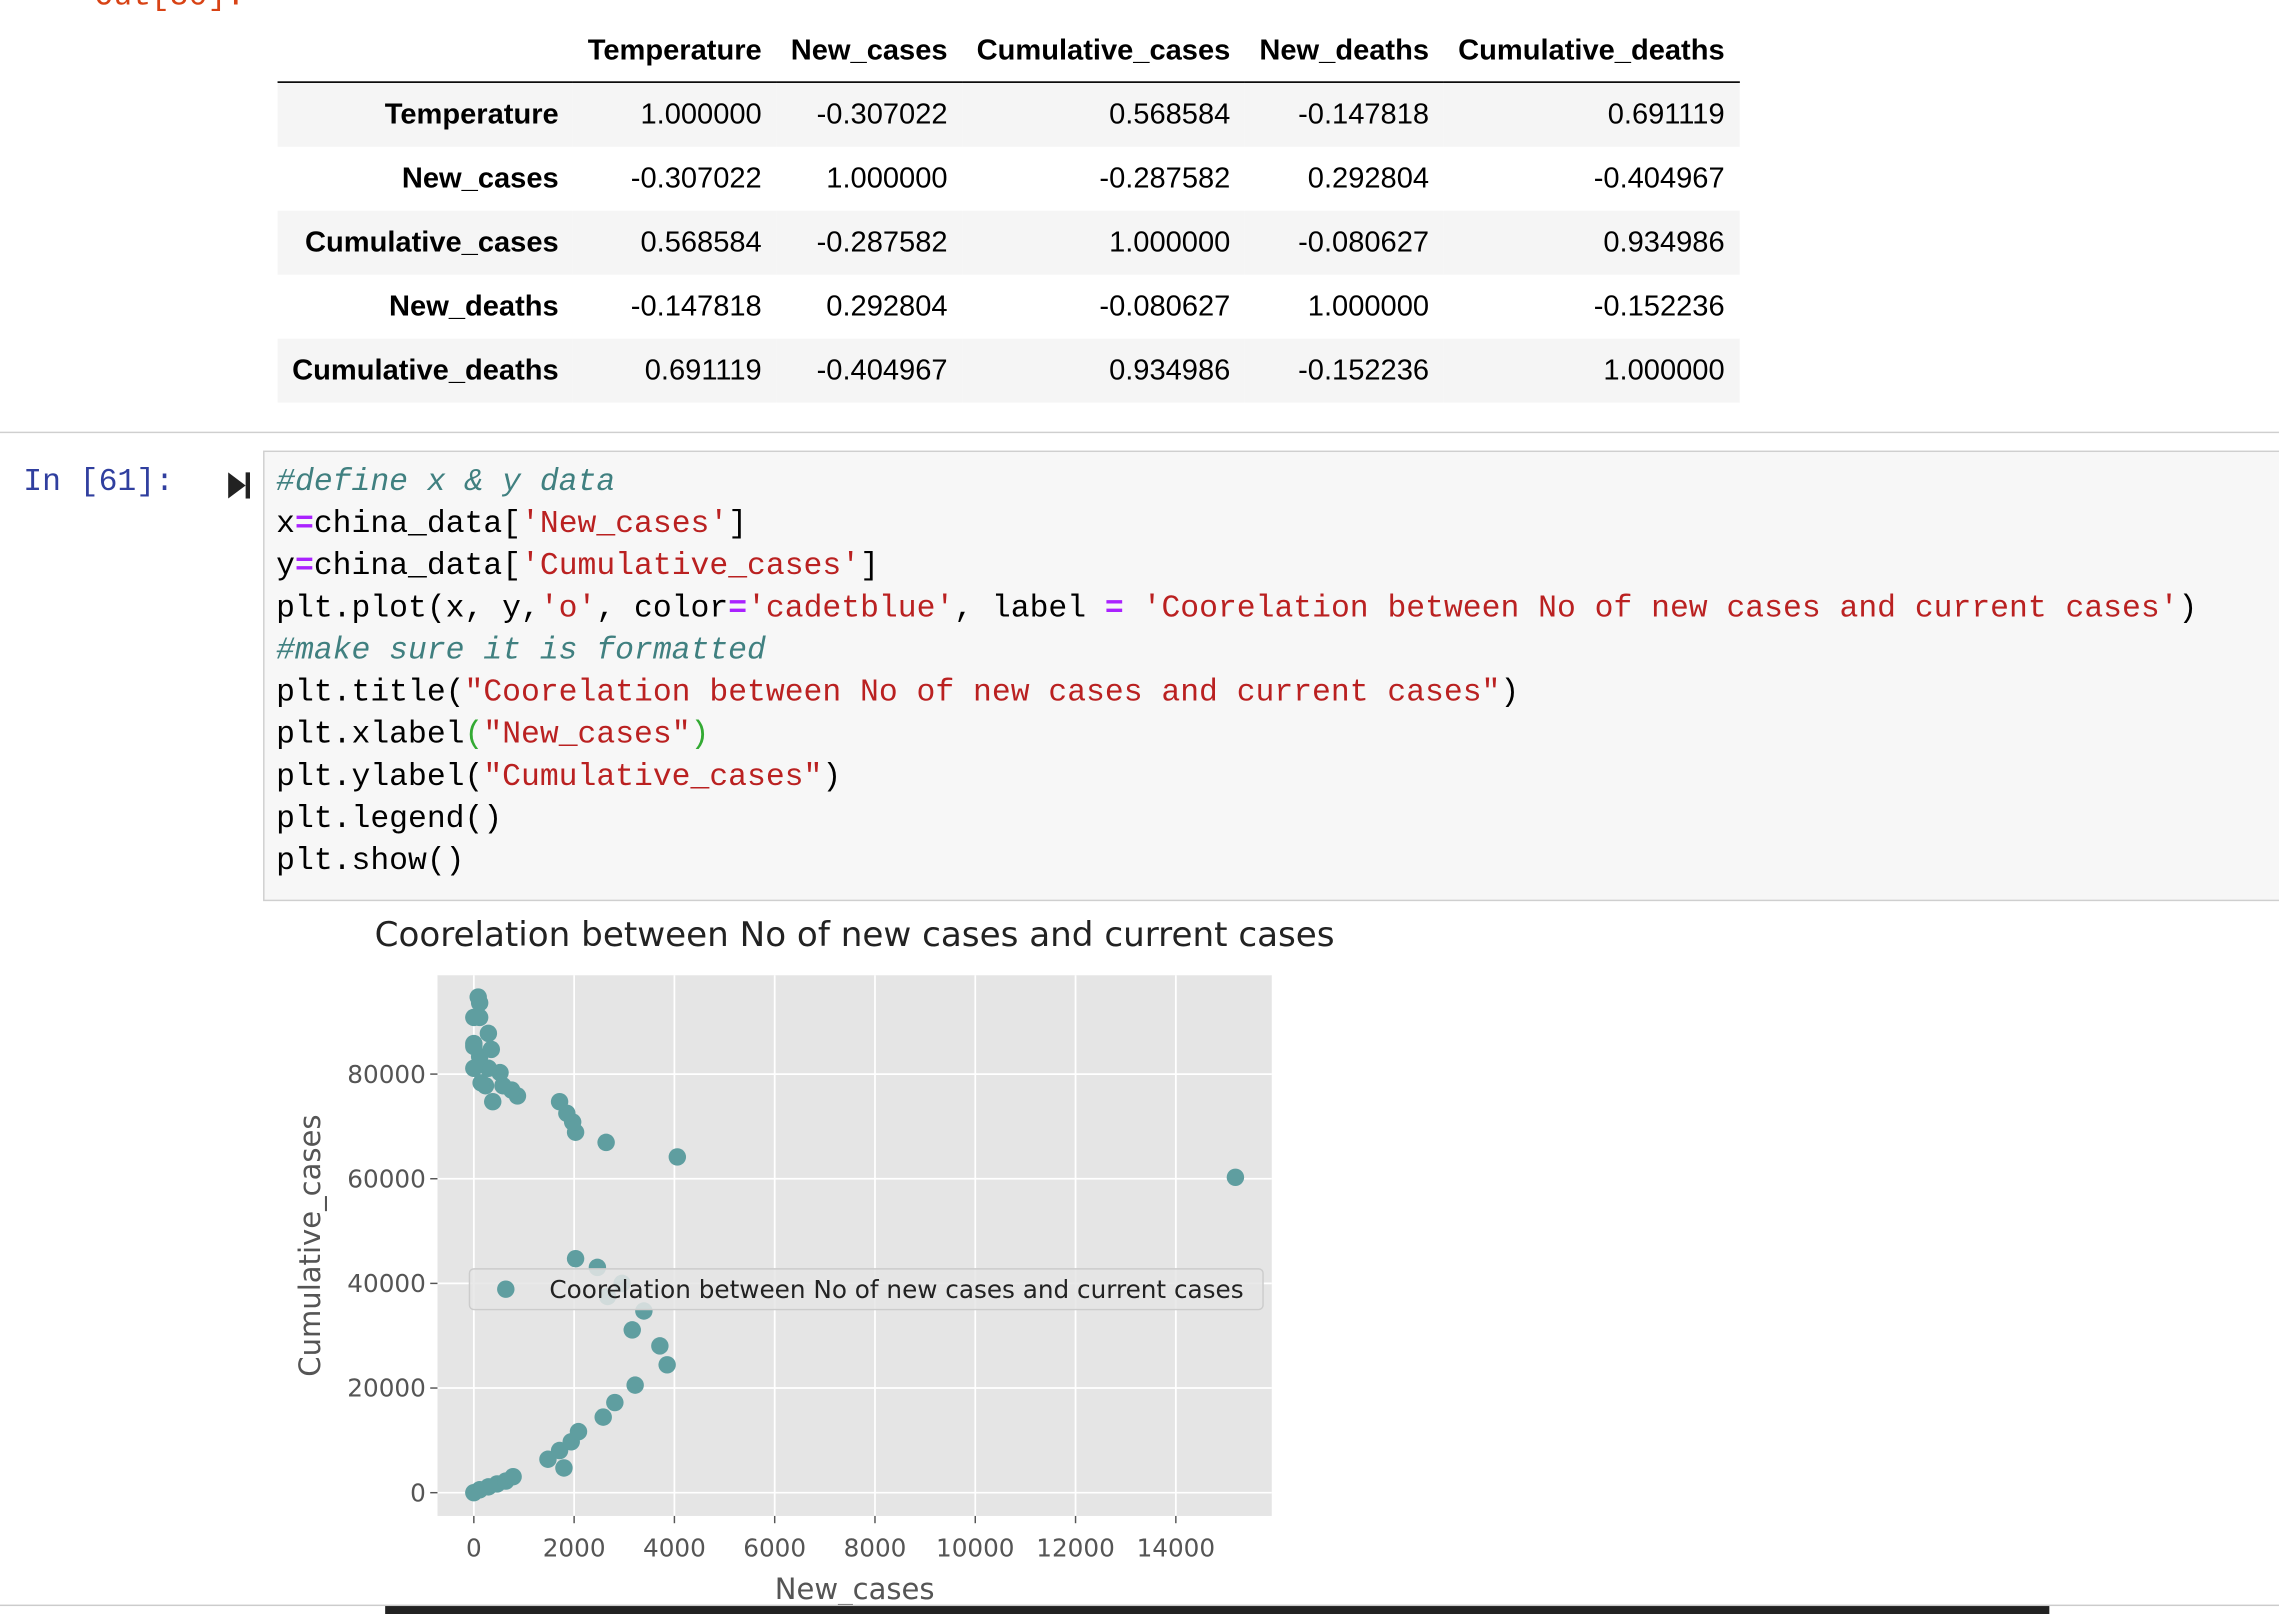 This screenshot has height=1614, width=2279. I want to click on row-label: New_cases, so click(480, 178).